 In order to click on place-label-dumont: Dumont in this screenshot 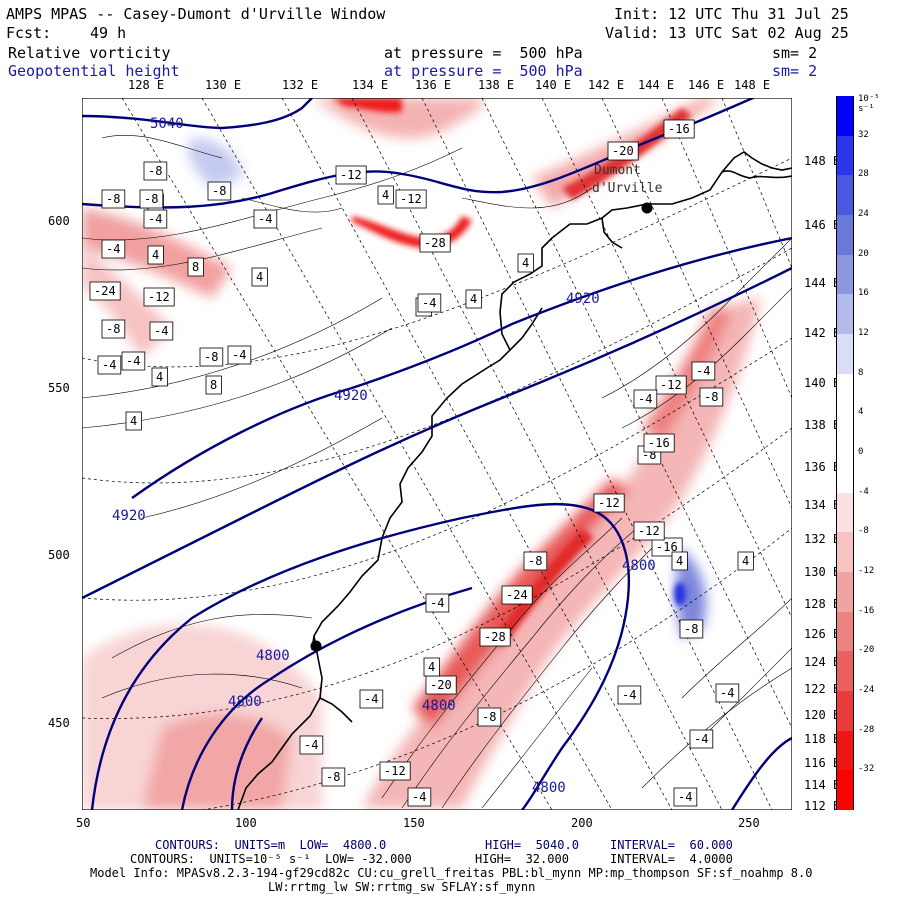, I will do `click(617, 170)`.